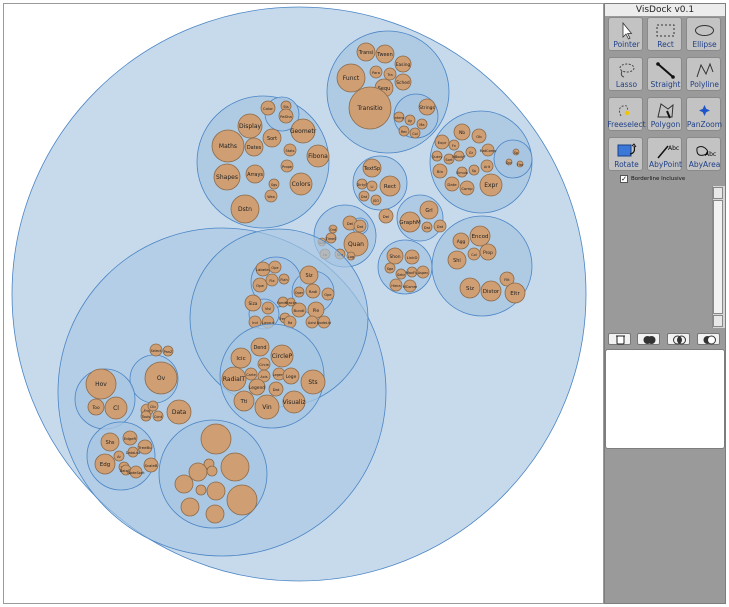  I want to click on tool-label: Straight, so click(665, 84).